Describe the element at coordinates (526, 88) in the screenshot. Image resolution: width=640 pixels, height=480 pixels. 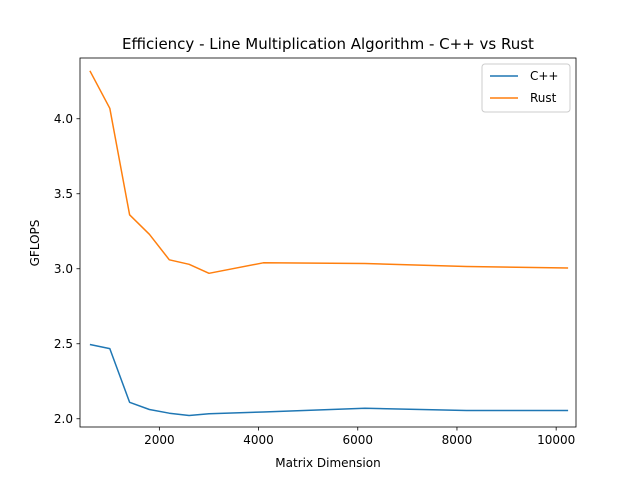
I see `legend: C++ Rust` at that location.